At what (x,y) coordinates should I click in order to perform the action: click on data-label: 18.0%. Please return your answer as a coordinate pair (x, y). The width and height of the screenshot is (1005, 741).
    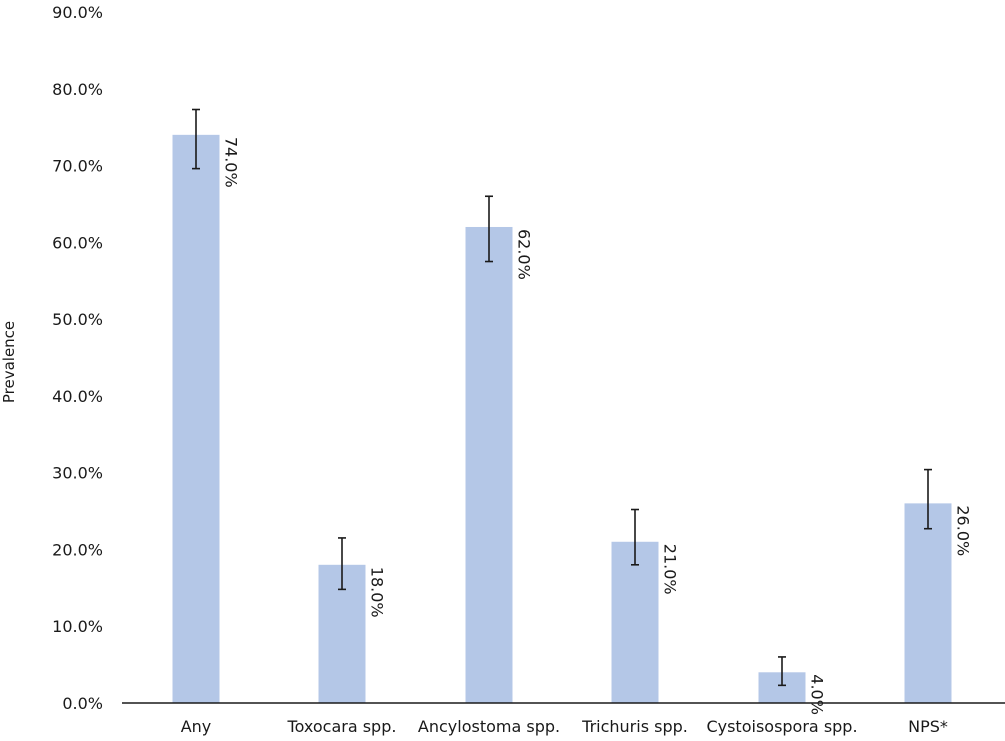
    Looking at the image, I should click on (377, 592).